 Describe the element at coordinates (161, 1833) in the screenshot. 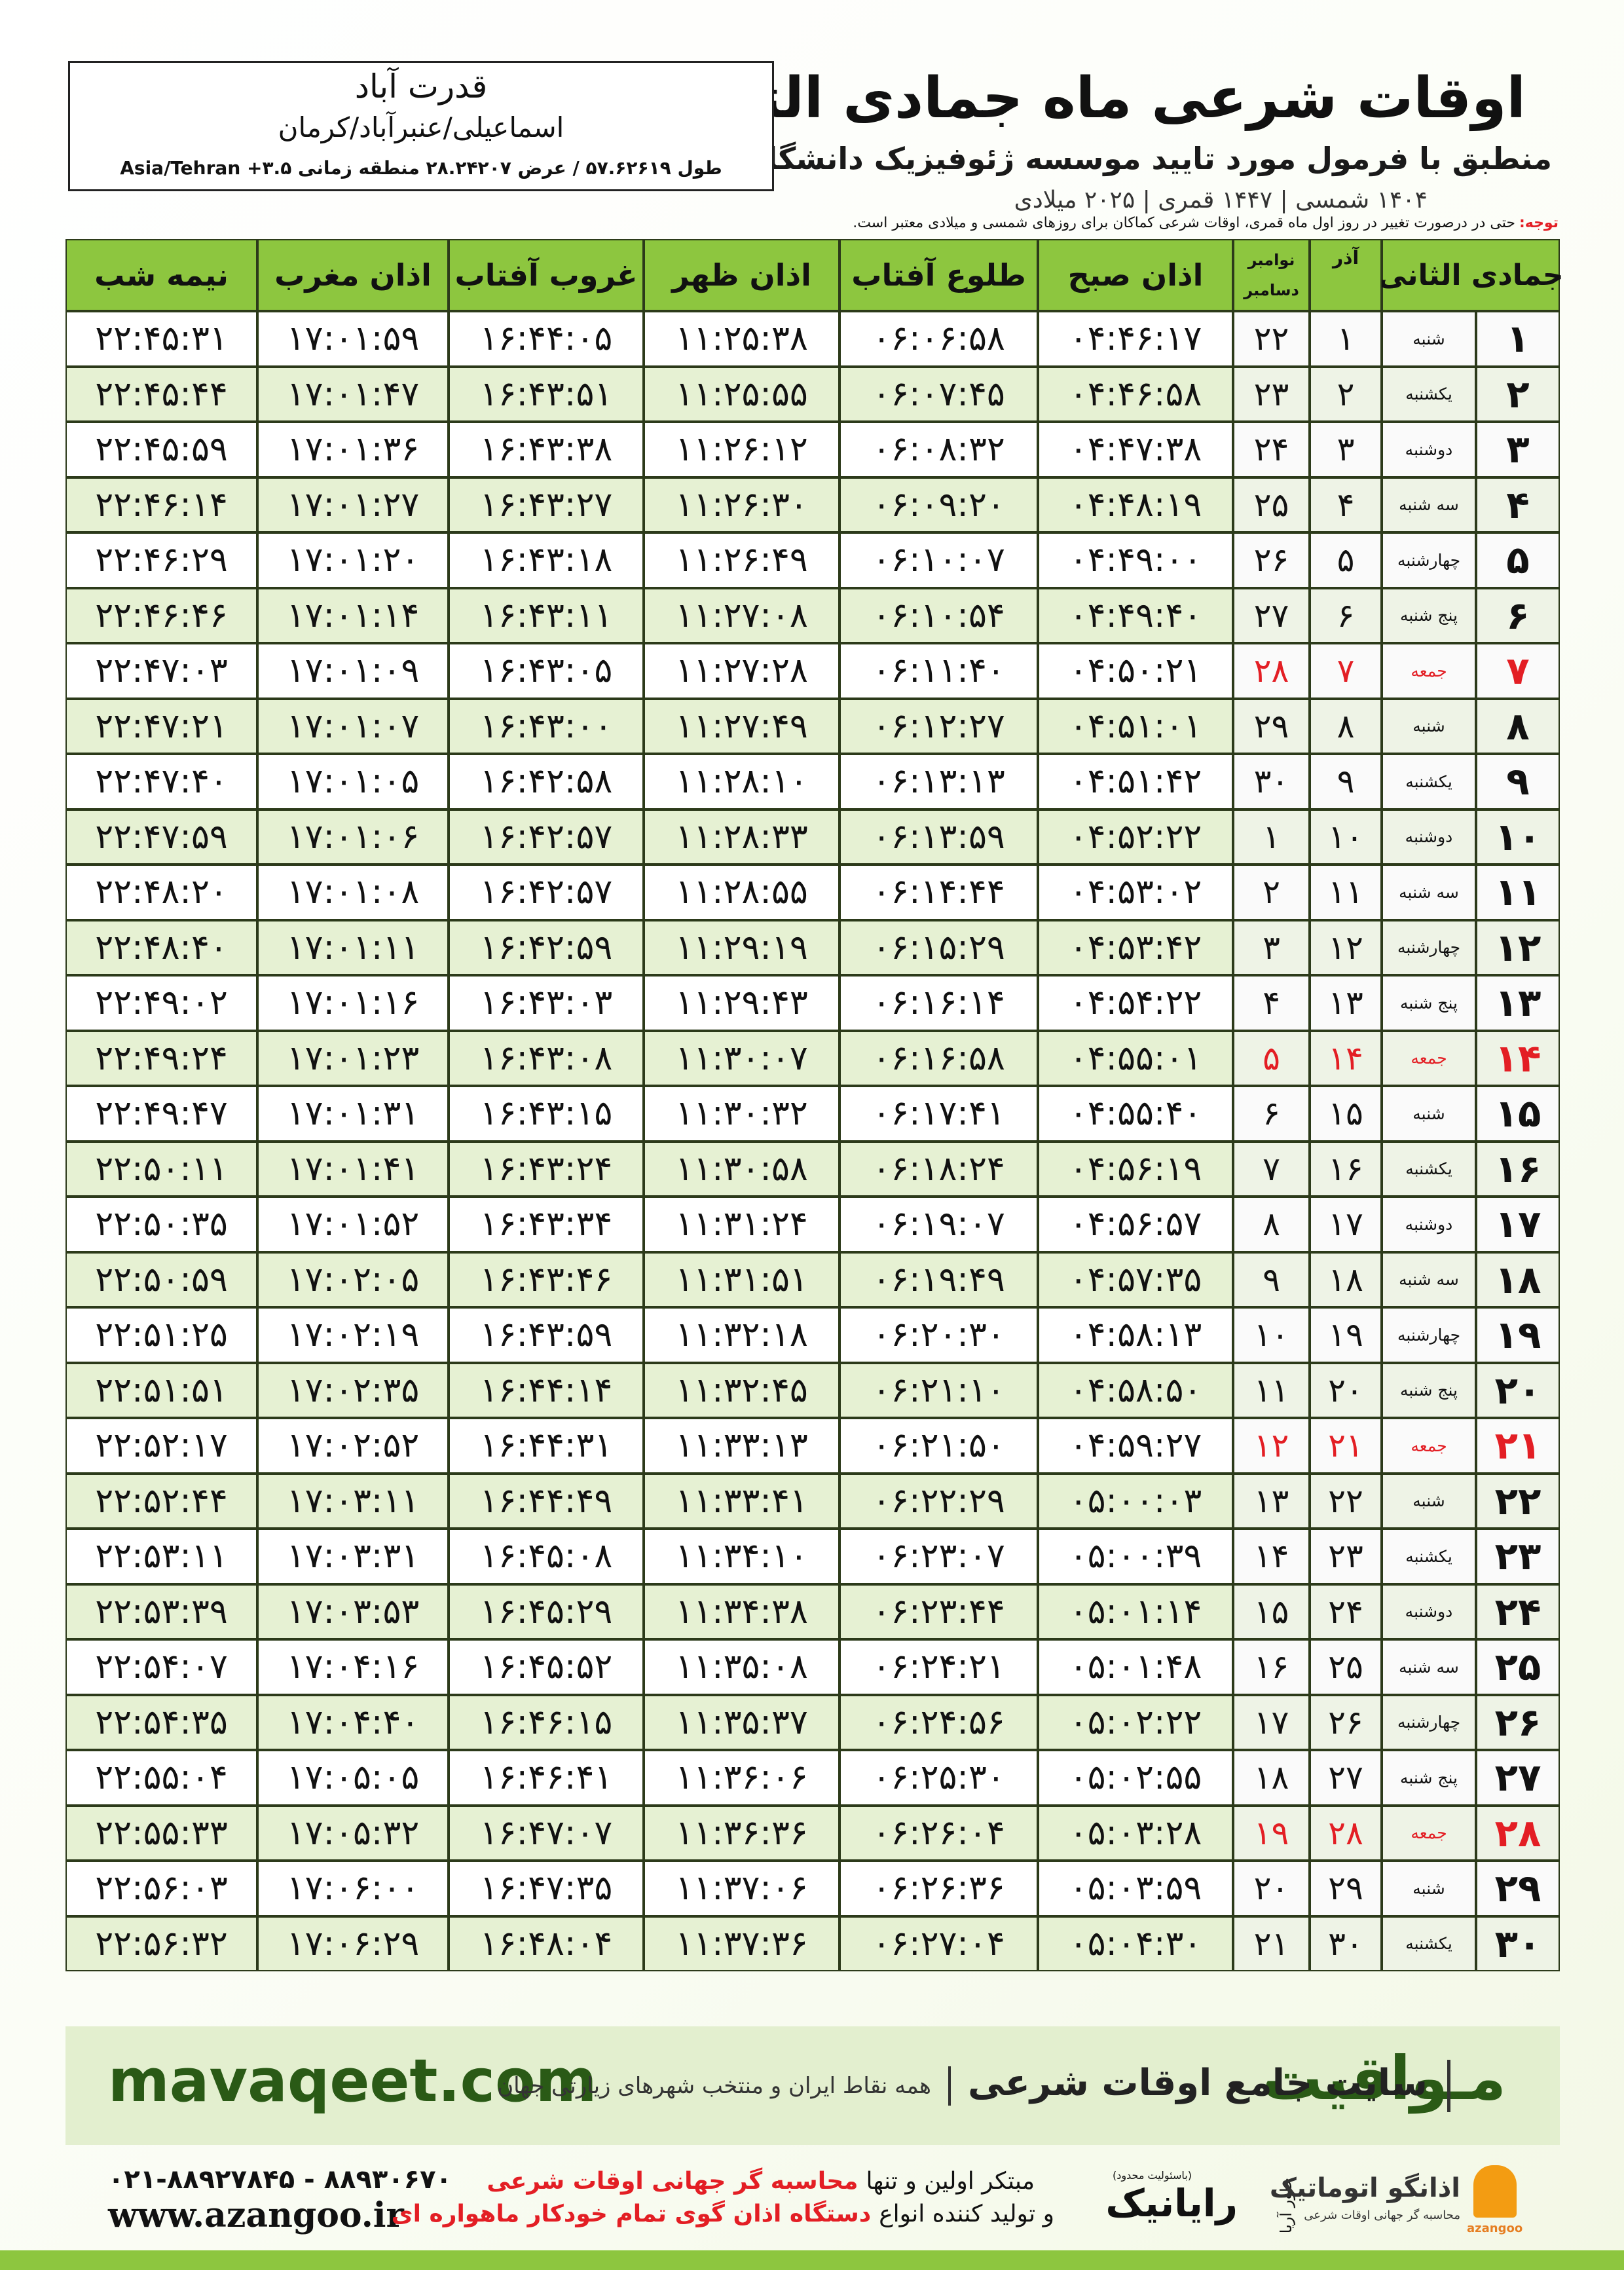

I see `midnight: ۲۲:۵۵:۳۳` at that location.